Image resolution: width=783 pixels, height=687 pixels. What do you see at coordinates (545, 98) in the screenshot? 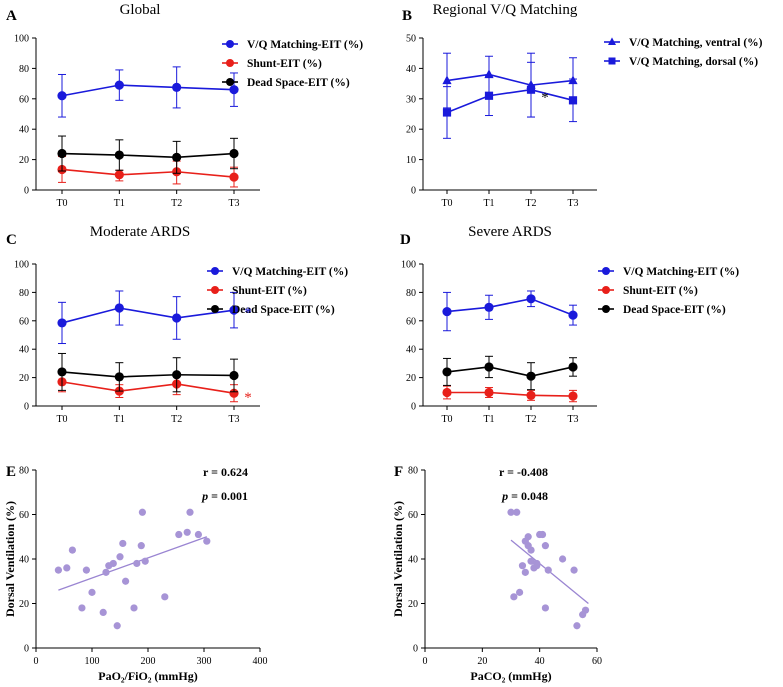
I see `panel-B-significance-mark: *` at bounding box center [545, 98].